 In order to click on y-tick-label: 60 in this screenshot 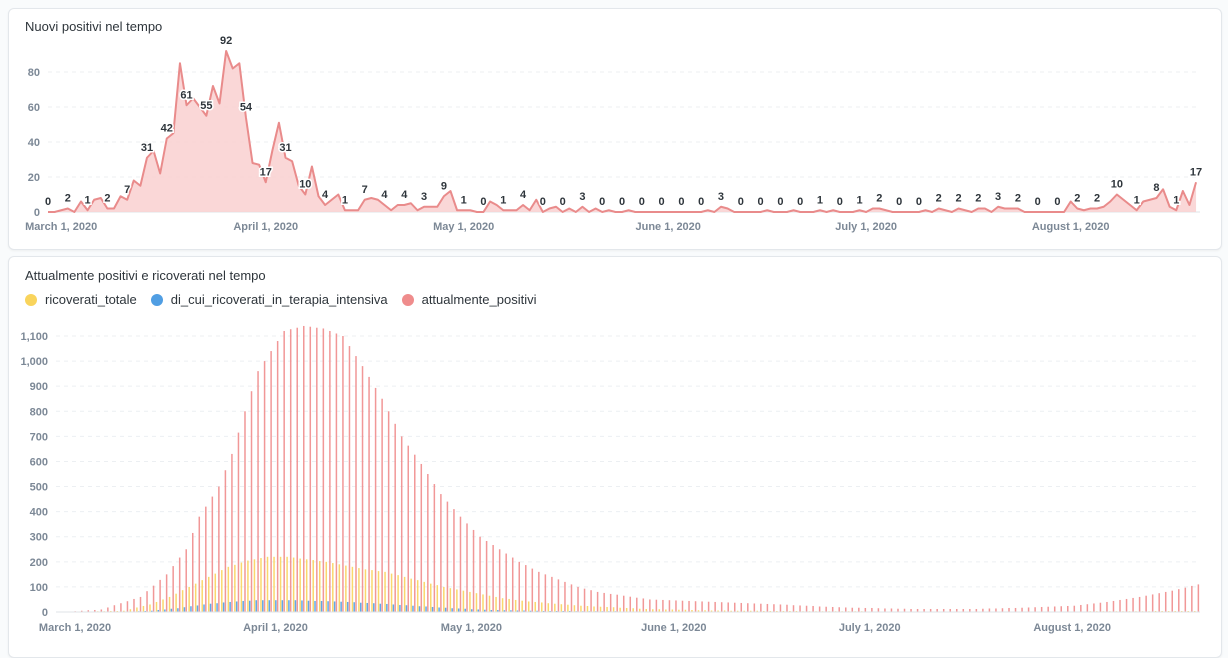, I will do `click(34, 108)`.